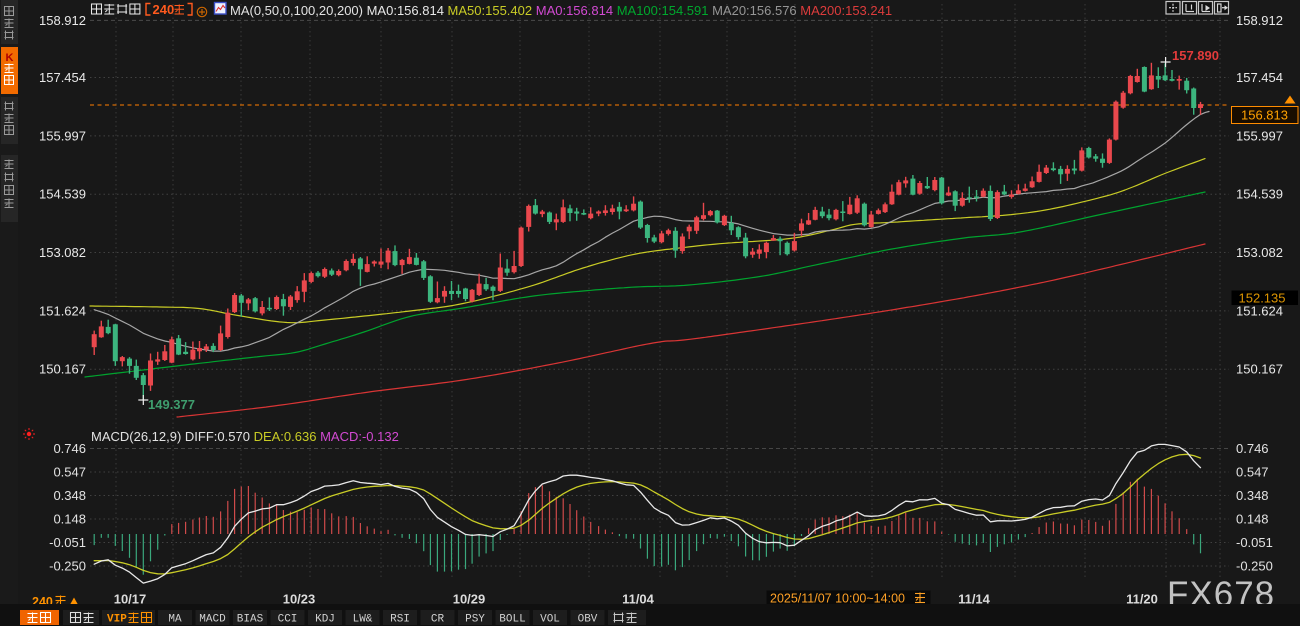 This screenshot has width=1300, height=626. What do you see at coordinates (250, 620) in the screenshot?
I see `svg-text: BIAS` at bounding box center [250, 620].